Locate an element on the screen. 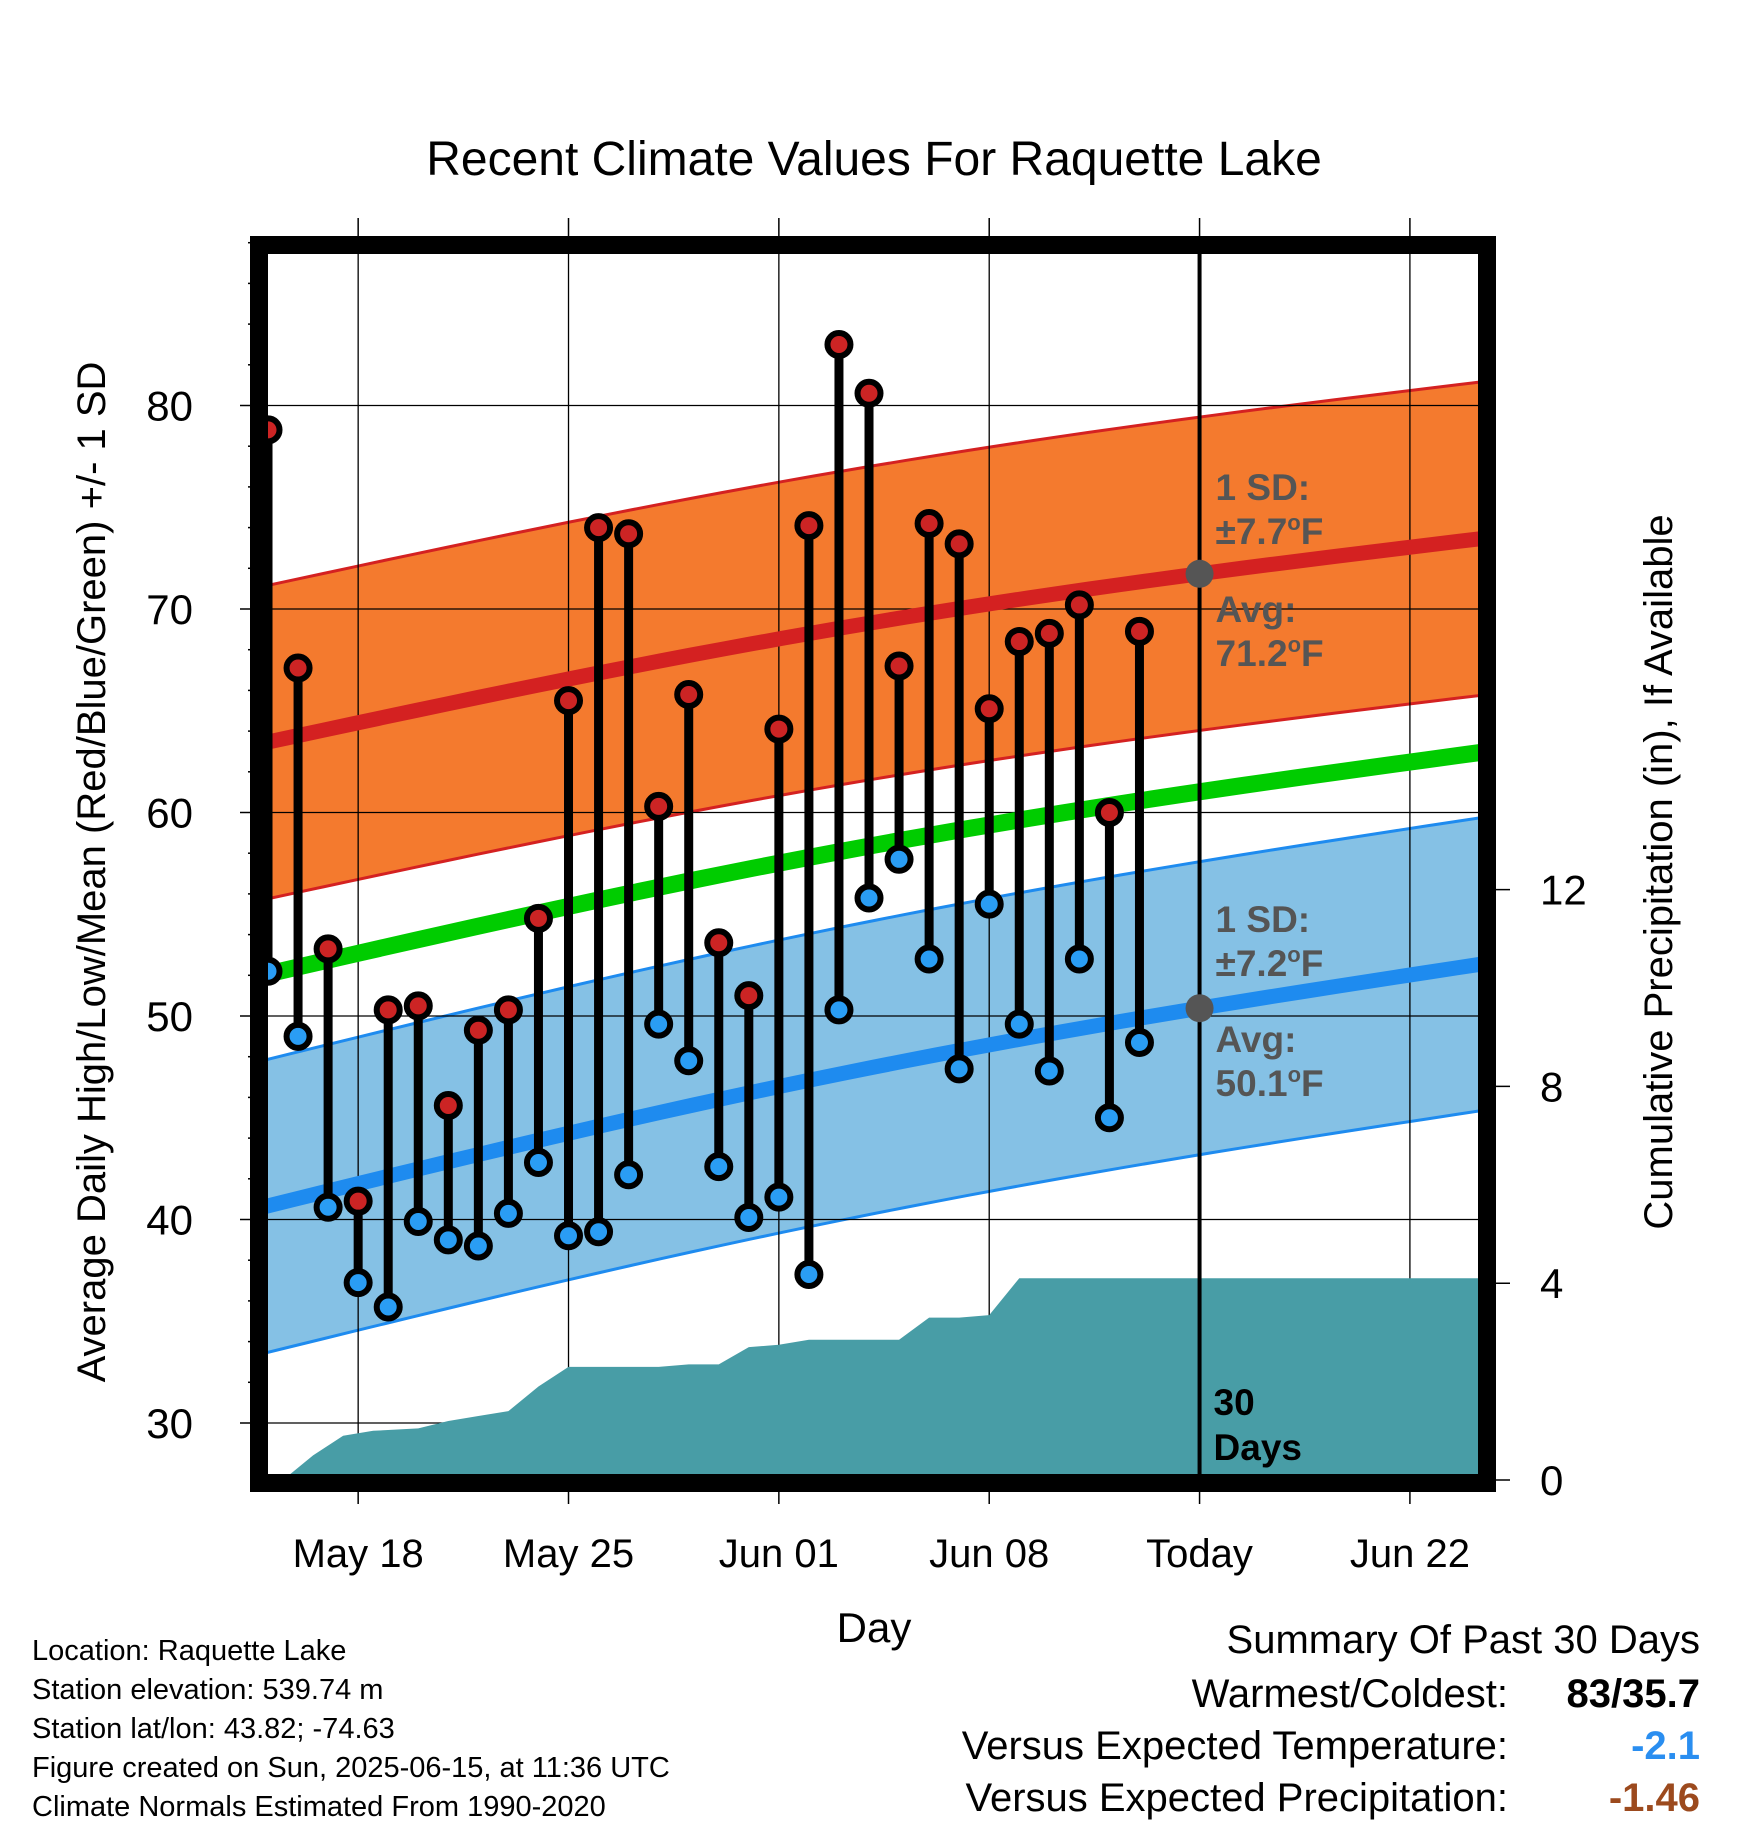 Image resolution: width=1748 pixels, height=1828 pixels. y-tick-label: 50 is located at coordinates (169, 1016).